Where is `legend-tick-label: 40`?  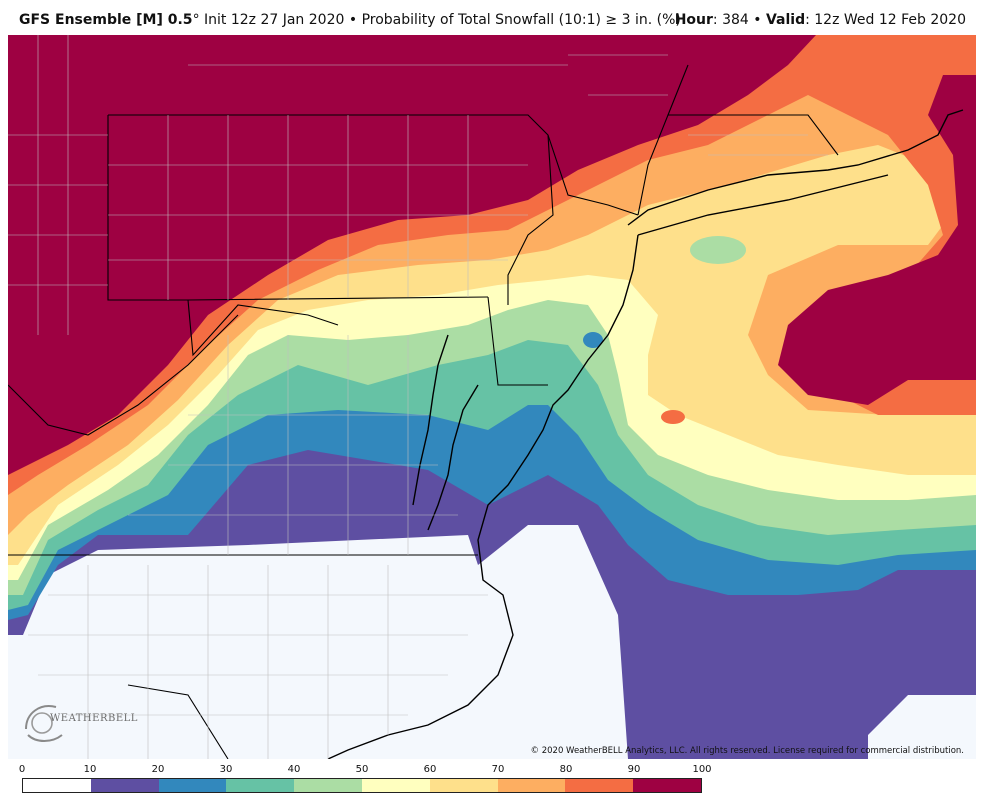 legend-tick-label: 40 is located at coordinates (294, 769).